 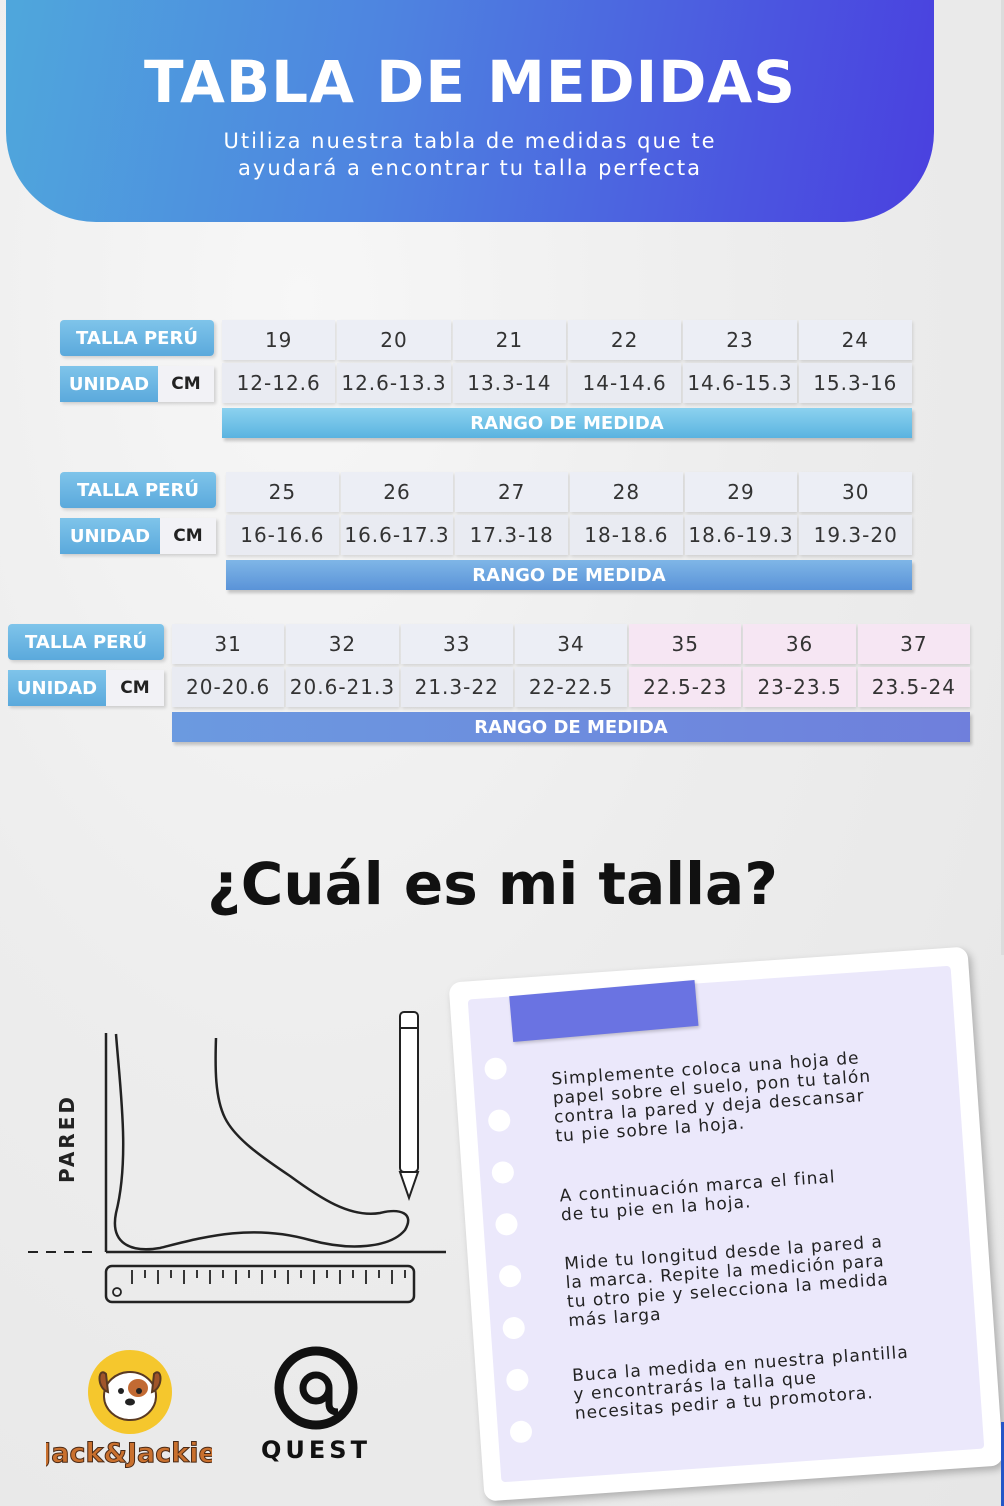 I want to click on size-cell: 22, so click(x=624, y=340).